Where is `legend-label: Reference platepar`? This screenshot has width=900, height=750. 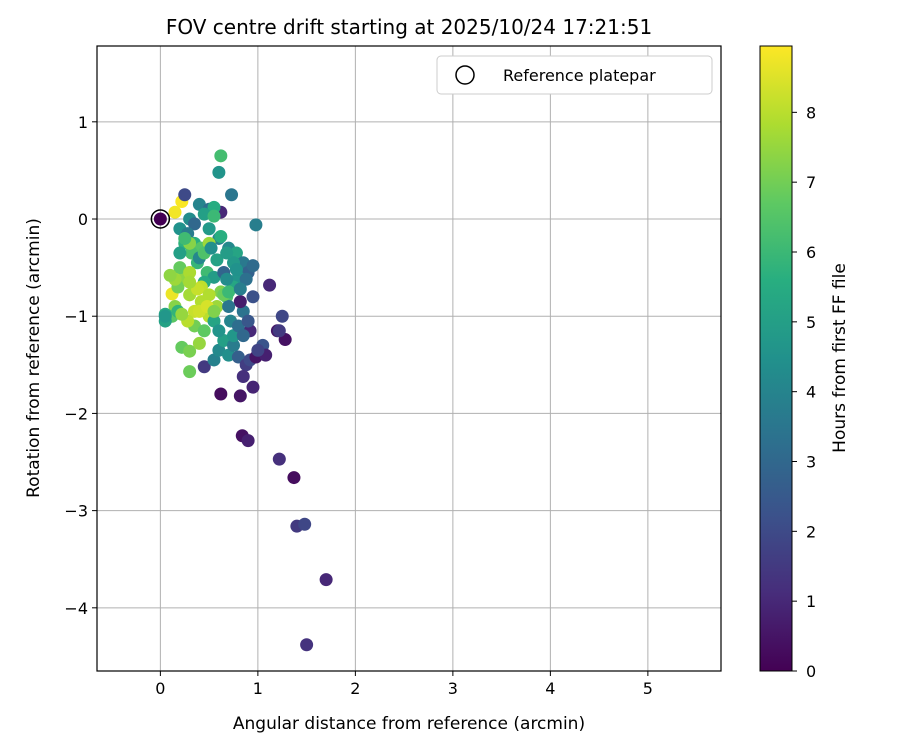 legend-label: Reference platepar is located at coordinates (579, 75).